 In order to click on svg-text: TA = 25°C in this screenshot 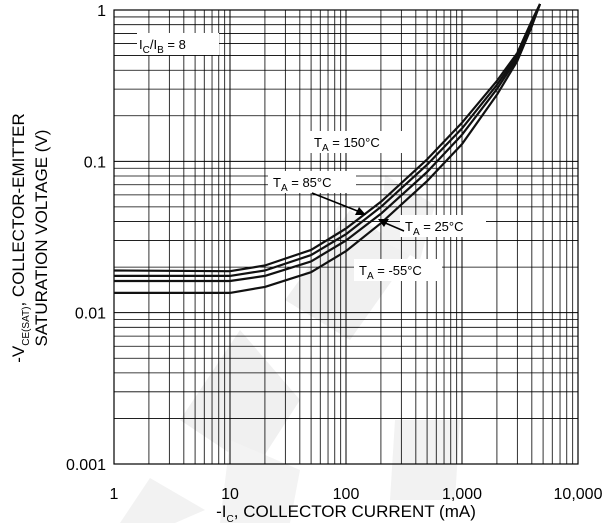, I will do `click(434, 228)`.